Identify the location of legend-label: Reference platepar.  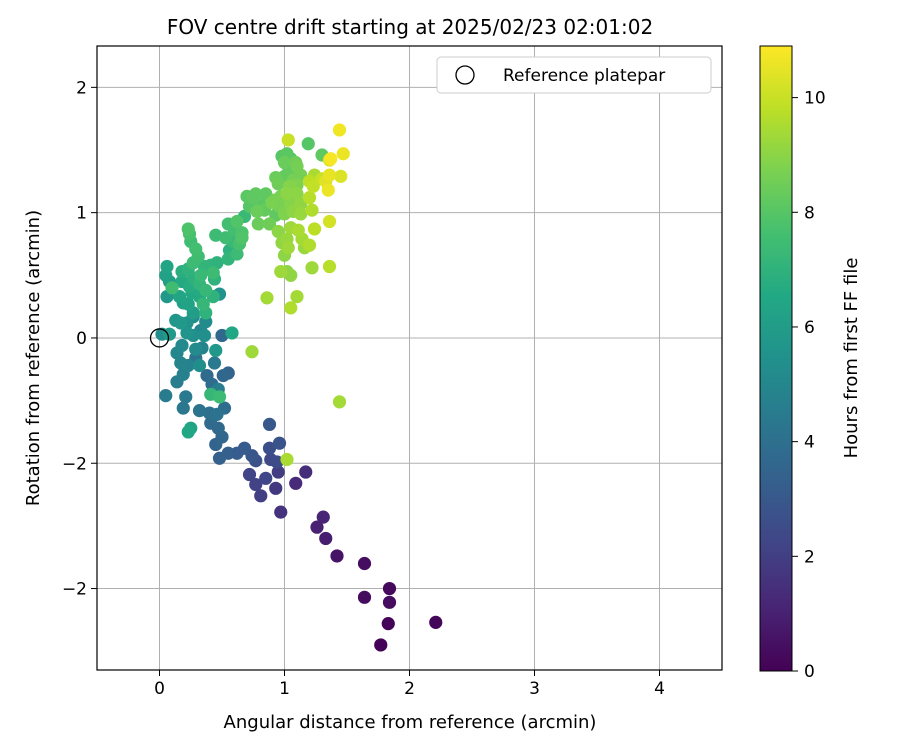
(584, 76).